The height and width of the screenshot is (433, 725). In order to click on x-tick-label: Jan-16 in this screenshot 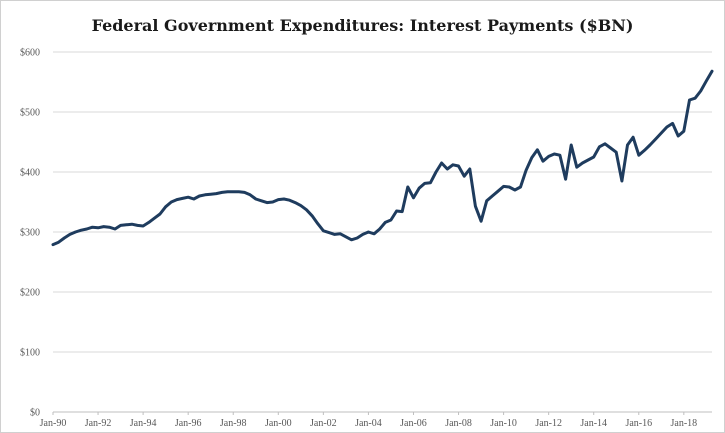, I will do `click(638, 423)`.